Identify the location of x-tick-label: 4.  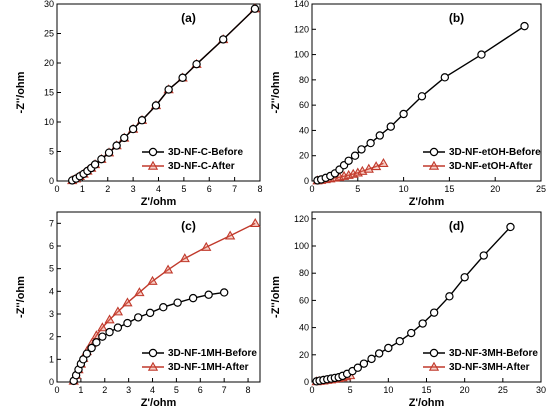
(152, 390).